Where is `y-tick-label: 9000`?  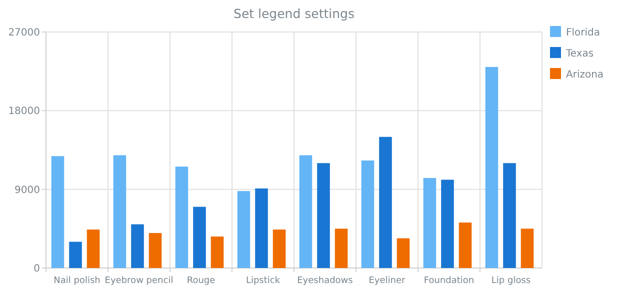
y-tick-label: 9000 is located at coordinates (27, 190).